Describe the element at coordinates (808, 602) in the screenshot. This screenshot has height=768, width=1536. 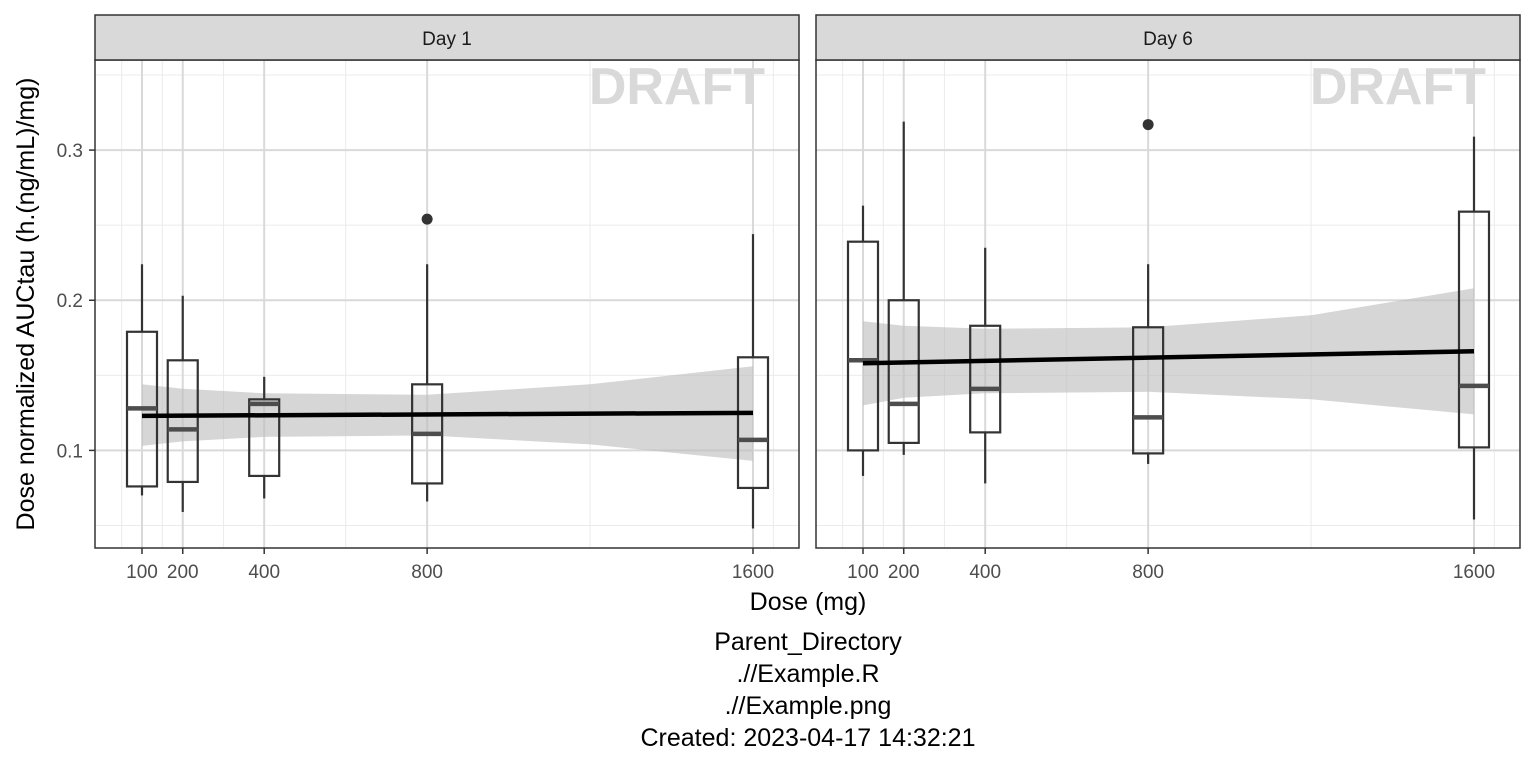
I see `x-axis-title: Dose (mg)` at that location.